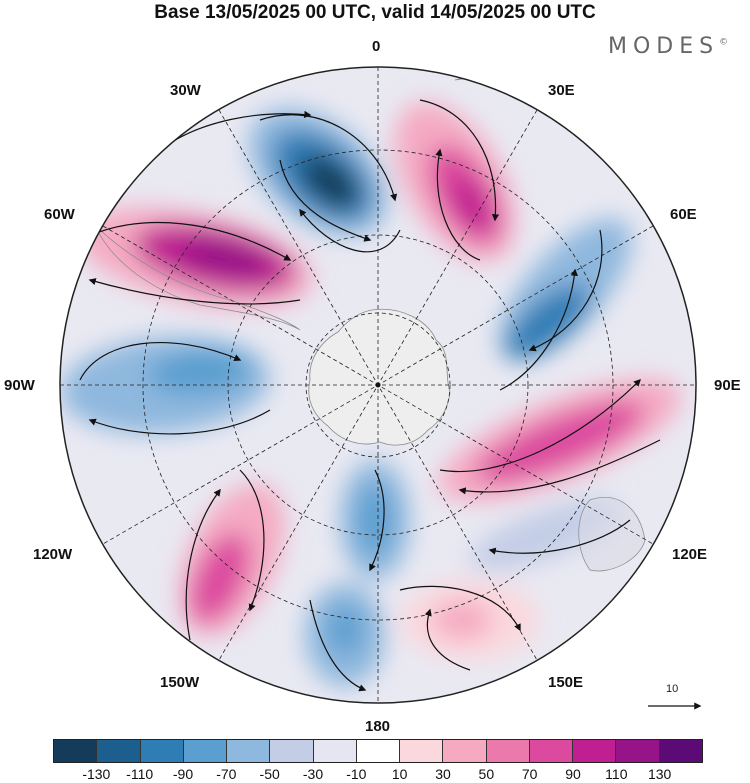 The width and height of the screenshot is (750, 783). Describe the element at coordinates (19, 385) in the screenshot. I see `lon-label-90w: 90W` at that location.